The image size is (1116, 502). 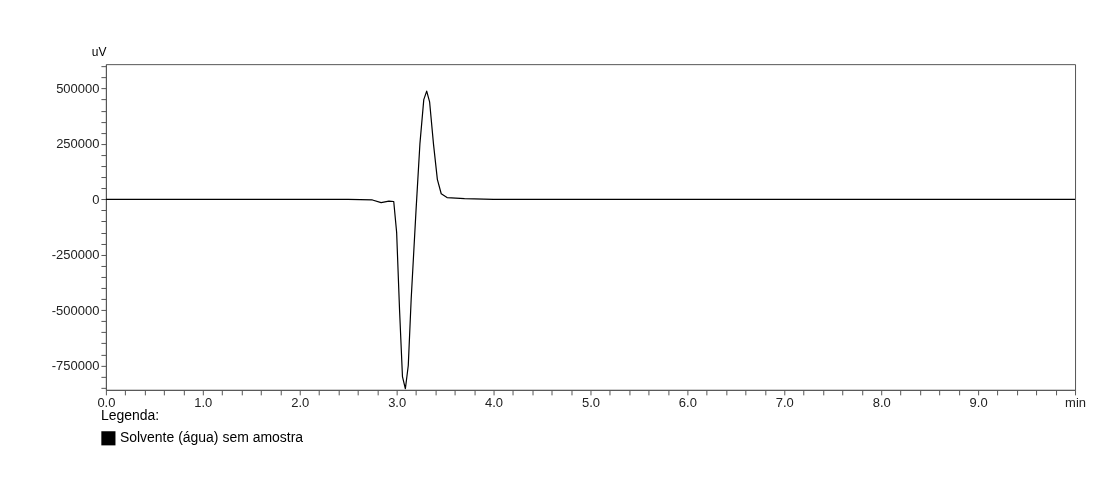 What do you see at coordinates (1075, 403) in the screenshot?
I see `x-tick-label: min` at bounding box center [1075, 403].